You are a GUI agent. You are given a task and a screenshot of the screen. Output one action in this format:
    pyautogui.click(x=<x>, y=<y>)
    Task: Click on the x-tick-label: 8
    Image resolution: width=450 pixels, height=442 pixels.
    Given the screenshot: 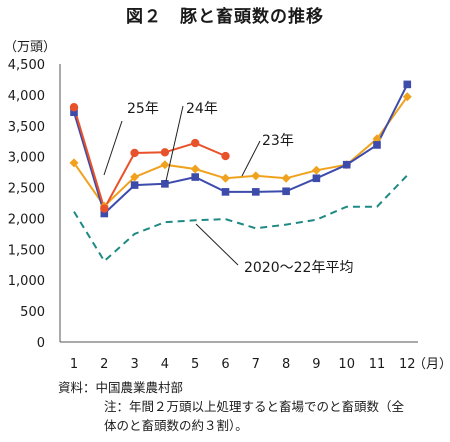 What is the action you would take?
    pyautogui.click(x=286, y=364)
    